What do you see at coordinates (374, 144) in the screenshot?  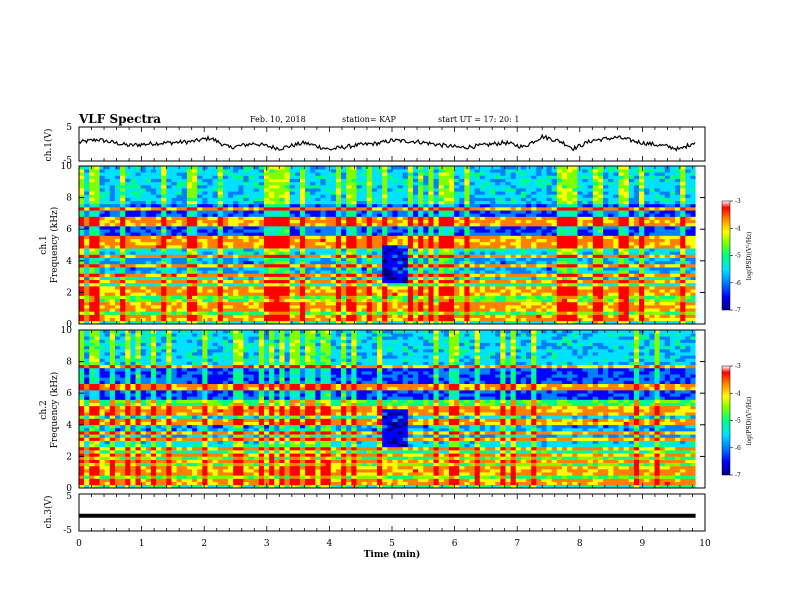 I see `ch1-waveform-panel: 5 -5 ch.1(V)` at bounding box center [374, 144].